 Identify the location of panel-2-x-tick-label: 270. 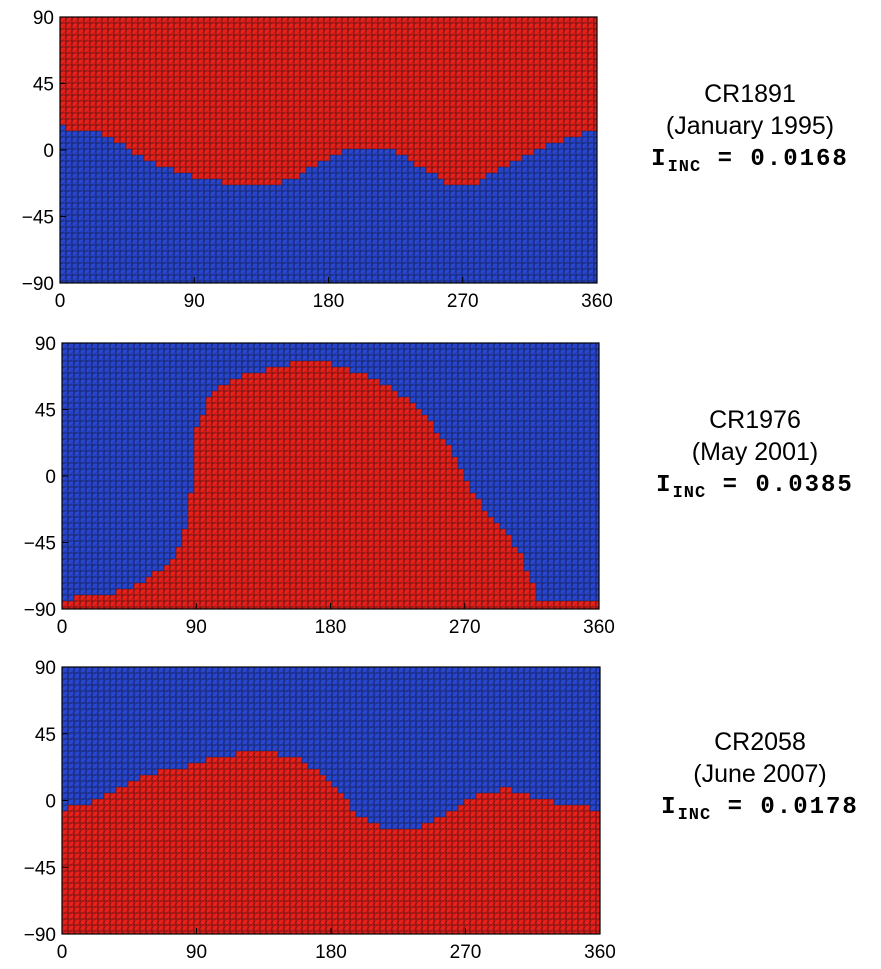
(465, 627).